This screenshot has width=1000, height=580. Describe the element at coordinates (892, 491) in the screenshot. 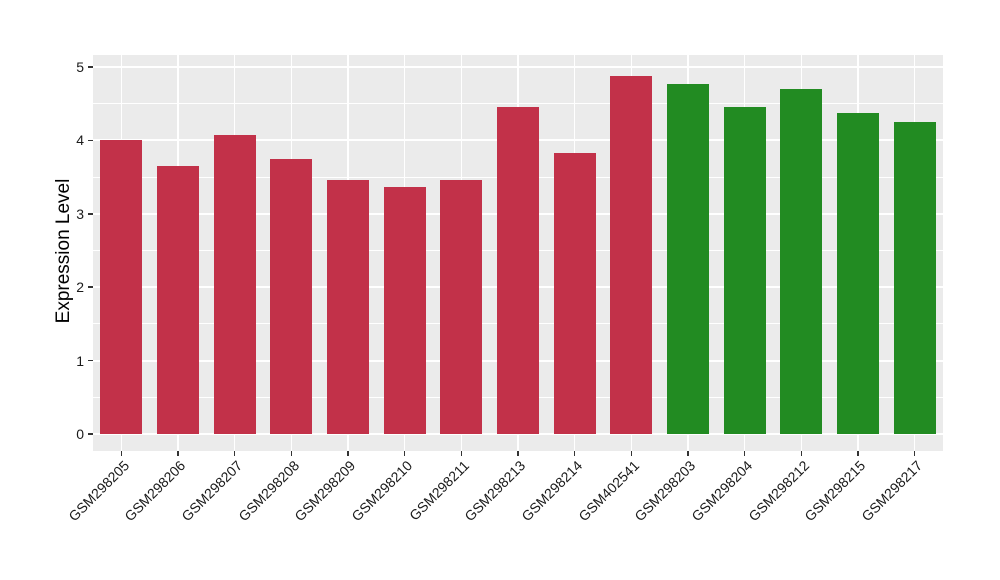

I see `x-tick-label: GSM298217` at that location.